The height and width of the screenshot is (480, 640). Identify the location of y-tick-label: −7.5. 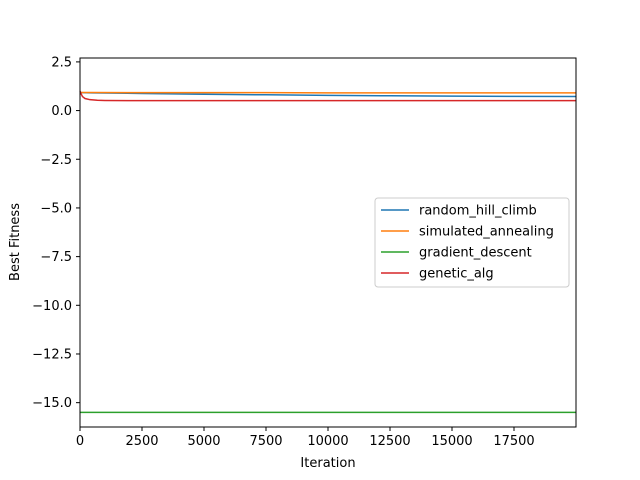
(56, 257).